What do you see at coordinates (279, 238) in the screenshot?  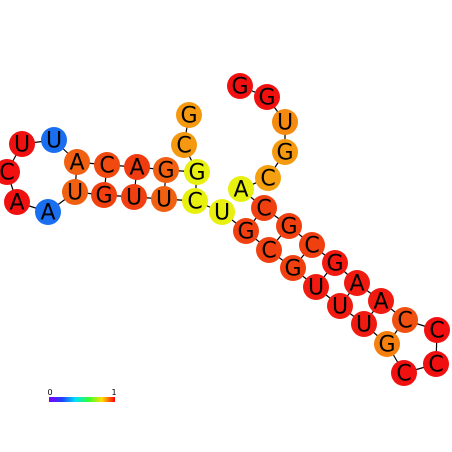 I see `base-pair` at bounding box center [279, 238].